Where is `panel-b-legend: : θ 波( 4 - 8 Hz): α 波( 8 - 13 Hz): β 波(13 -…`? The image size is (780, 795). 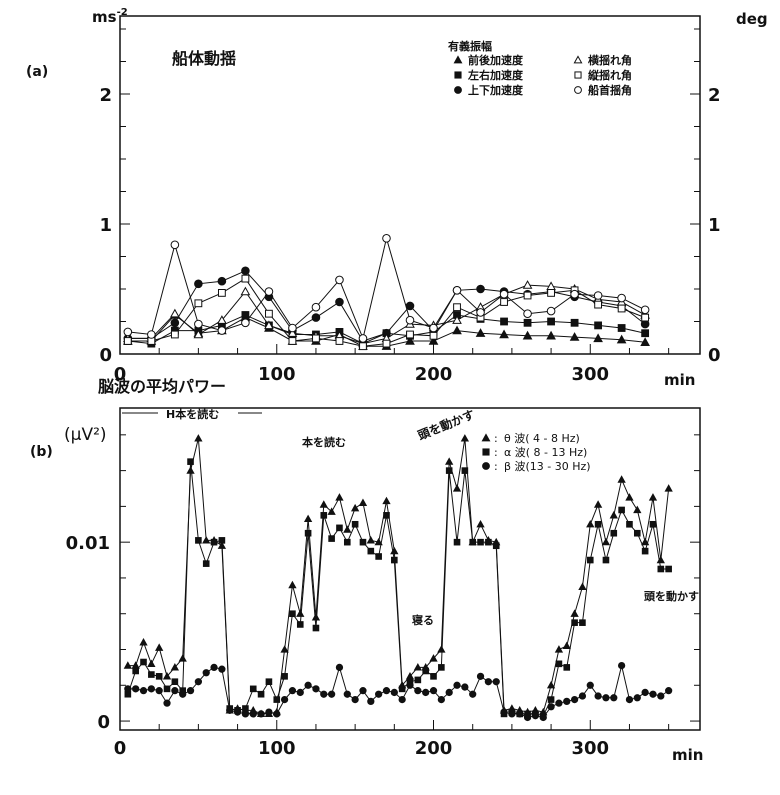 panel-b-legend: : θ 波( 4 - 8 Hz): α 波( 8 - 13 Hz): β 波(13 -… is located at coordinates (536, 452).